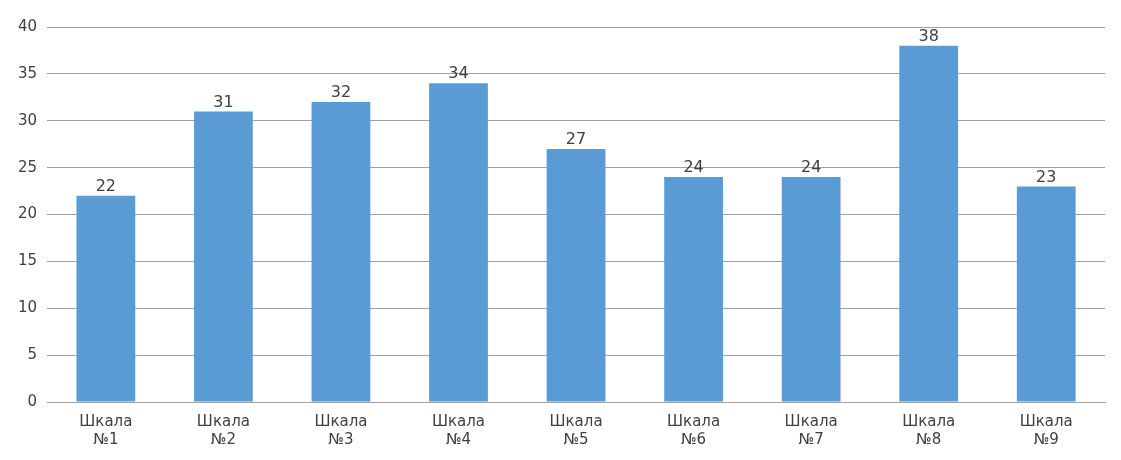  What do you see at coordinates (27, 307) in the screenshot?
I see `y-tick-label: 10` at bounding box center [27, 307].